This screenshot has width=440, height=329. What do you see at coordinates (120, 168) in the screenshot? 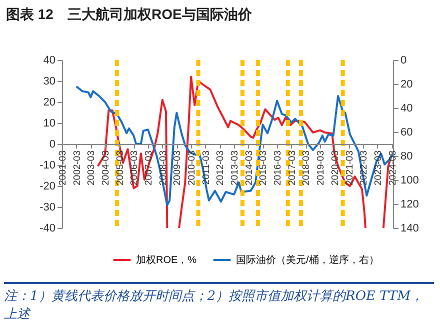
I see `x-tick-label: 2005-03` at bounding box center [120, 168].